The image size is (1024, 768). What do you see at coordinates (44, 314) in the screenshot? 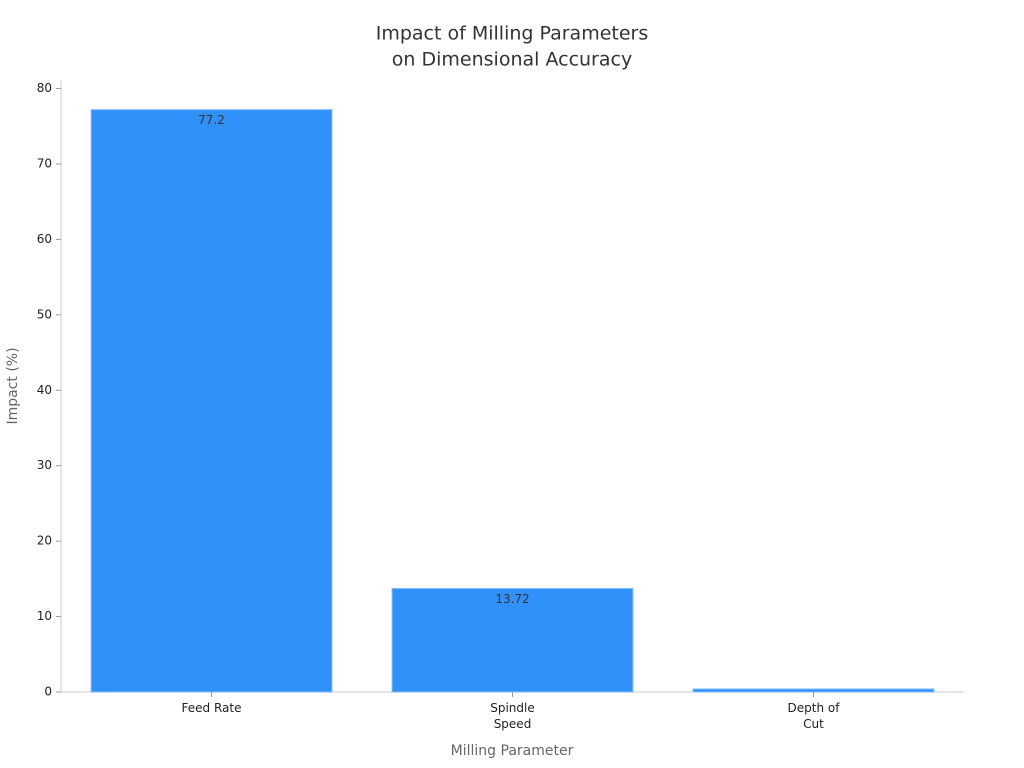
I see `y-tick-label: 50` at bounding box center [44, 314].